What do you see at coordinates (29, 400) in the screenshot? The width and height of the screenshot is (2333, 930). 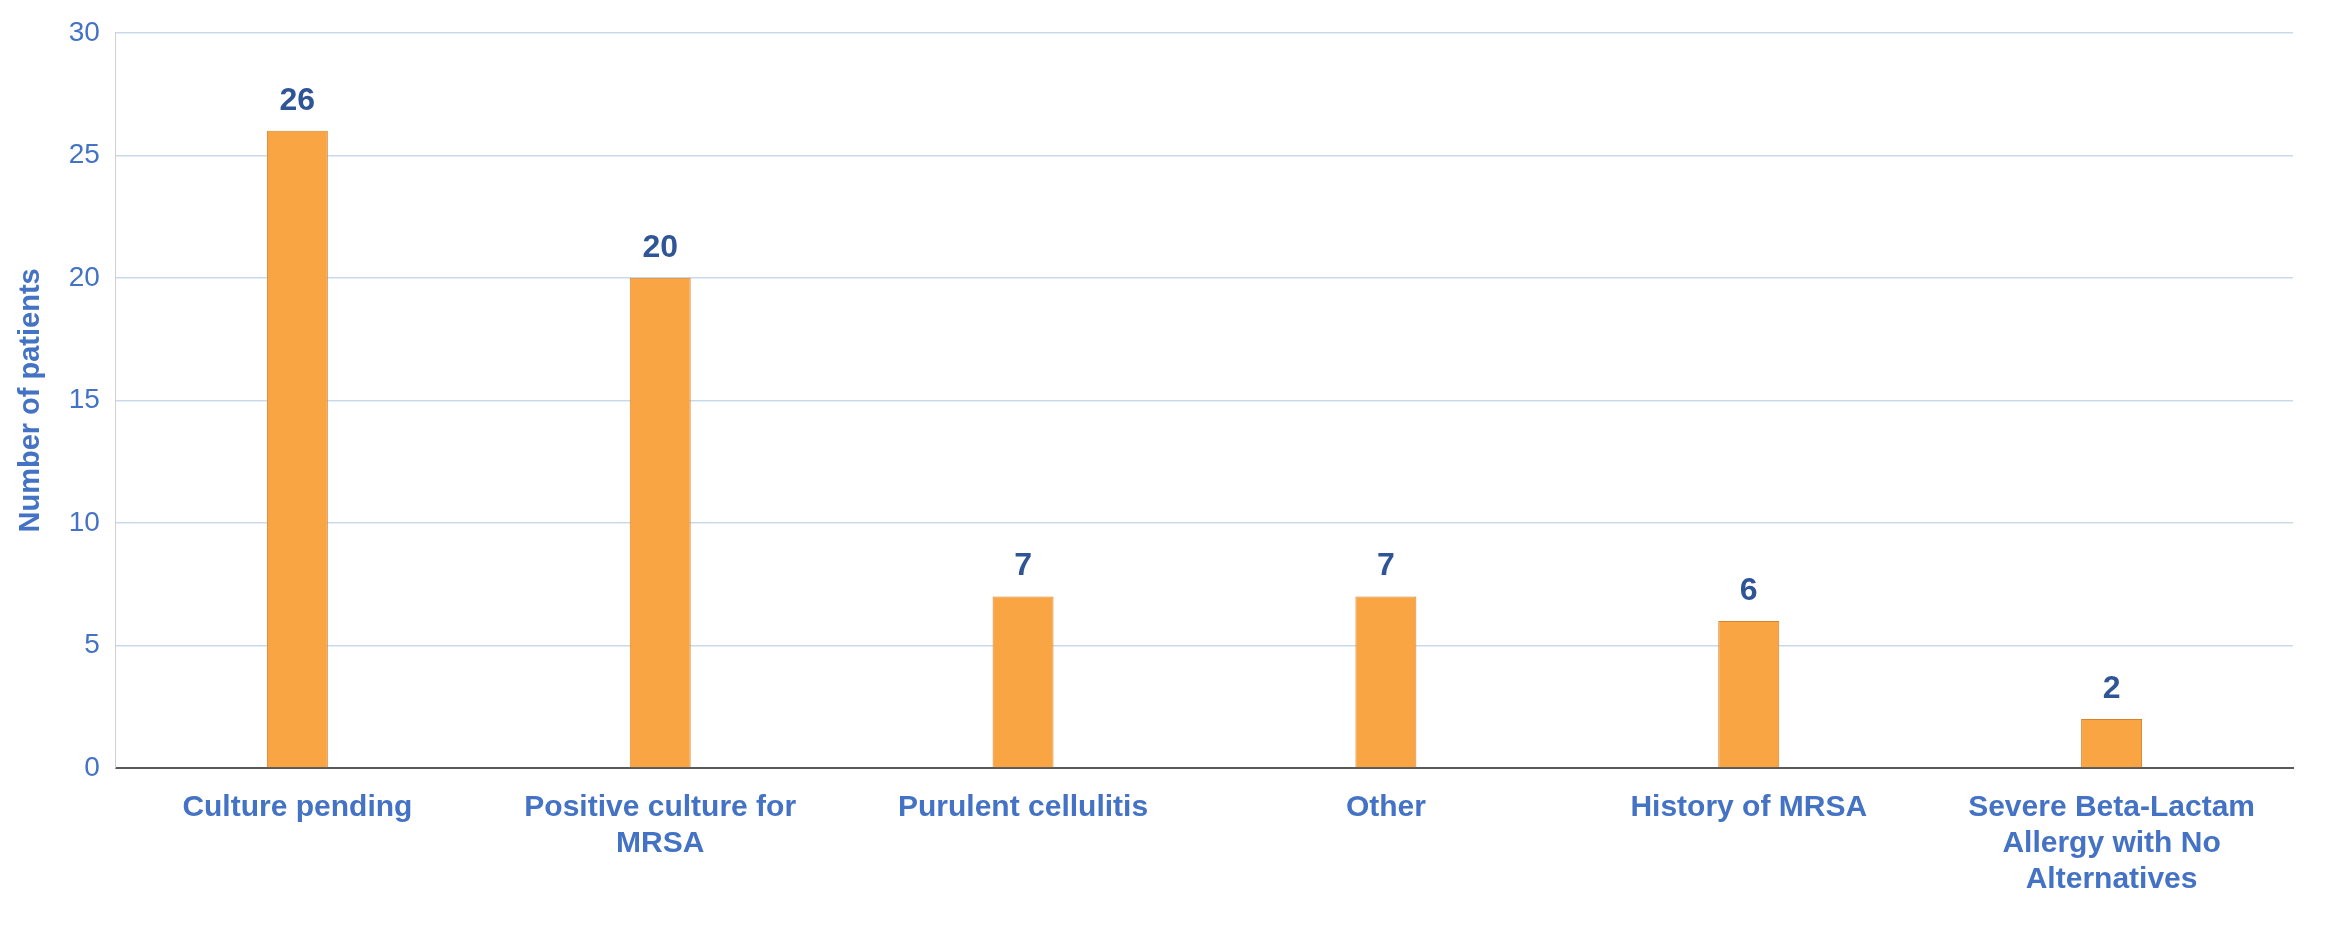 I see `y-axis-title: Number of patients` at bounding box center [29, 400].